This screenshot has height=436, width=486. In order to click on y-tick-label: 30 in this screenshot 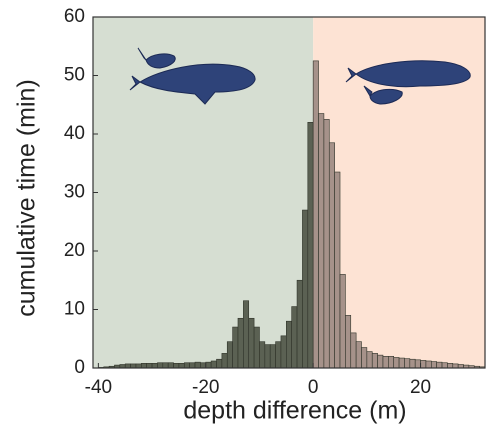, I will do `click(74, 192)`.